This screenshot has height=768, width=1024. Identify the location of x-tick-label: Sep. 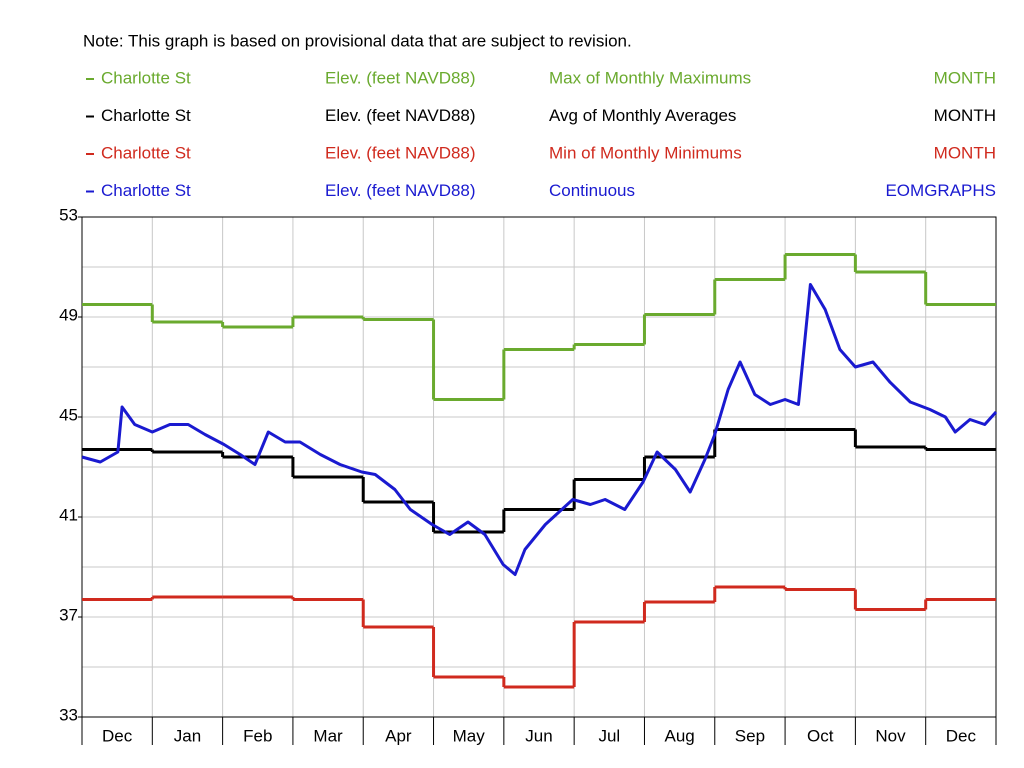
(750, 735).